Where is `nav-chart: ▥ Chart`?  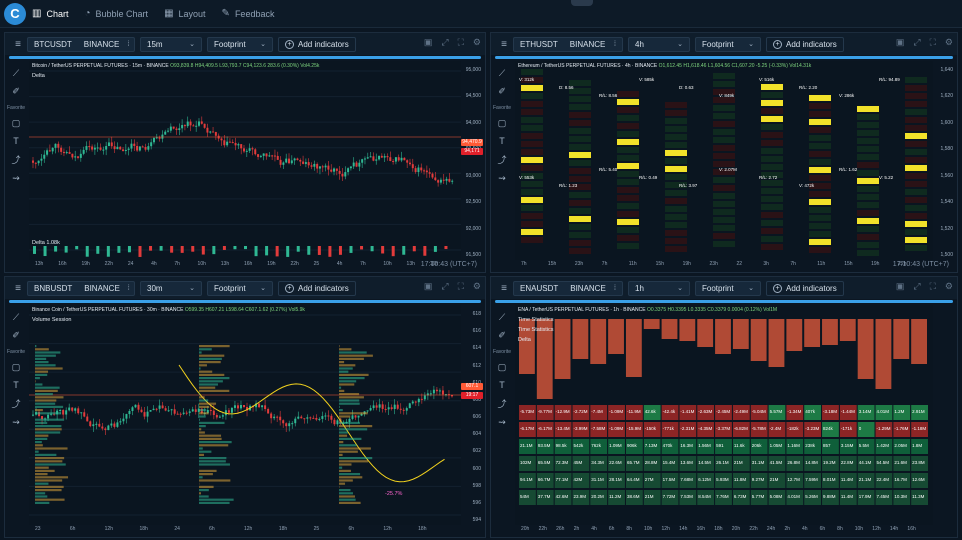 nav-chart: ▥ Chart is located at coordinates (50, 13).